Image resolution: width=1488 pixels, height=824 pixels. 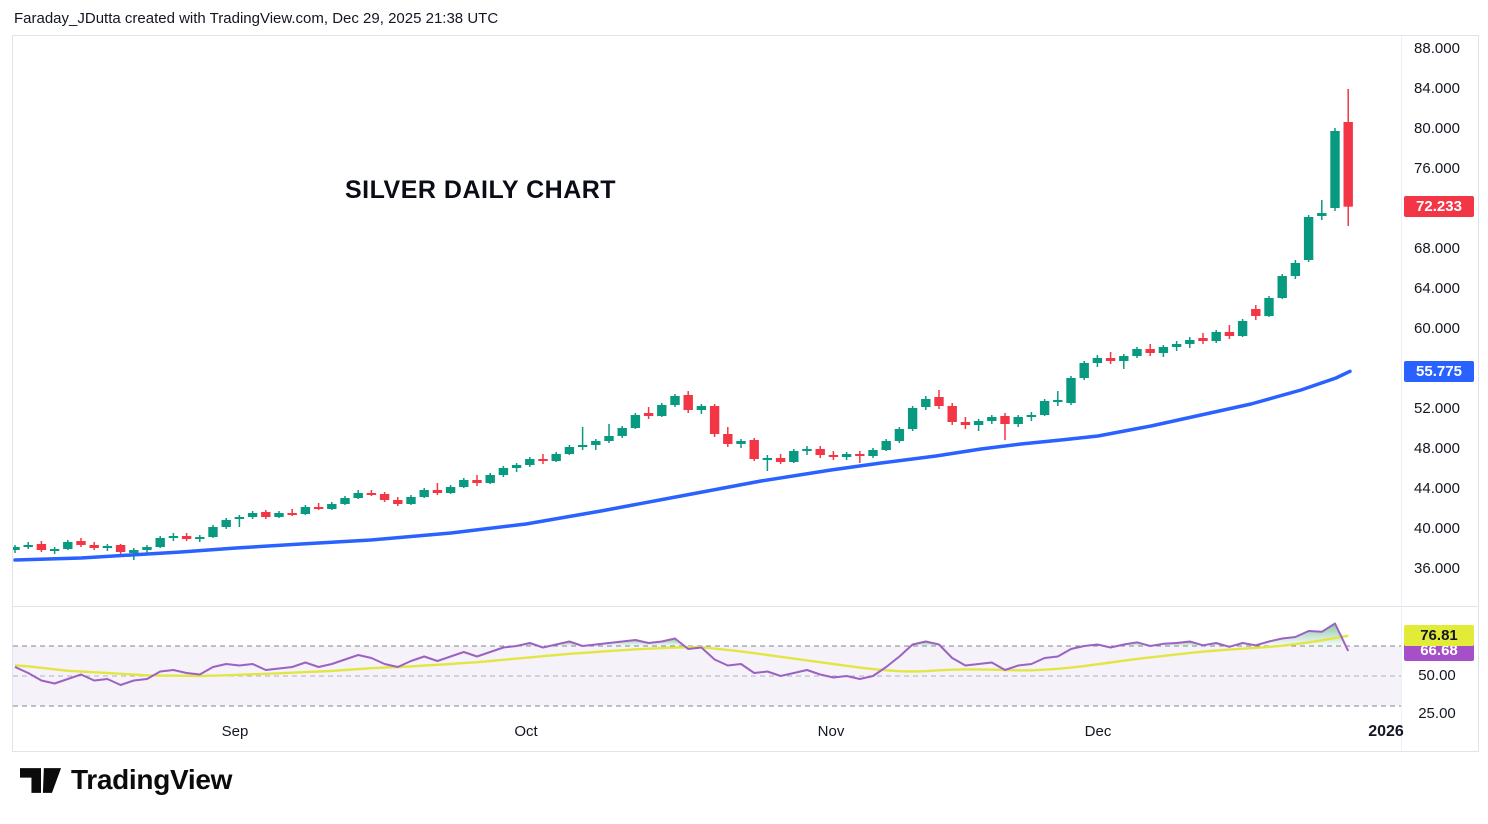 What do you see at coordinates (1437, 48) in the screenshot?
I see `price-tick-label: 88.000` at bounding box center [1437, 48].